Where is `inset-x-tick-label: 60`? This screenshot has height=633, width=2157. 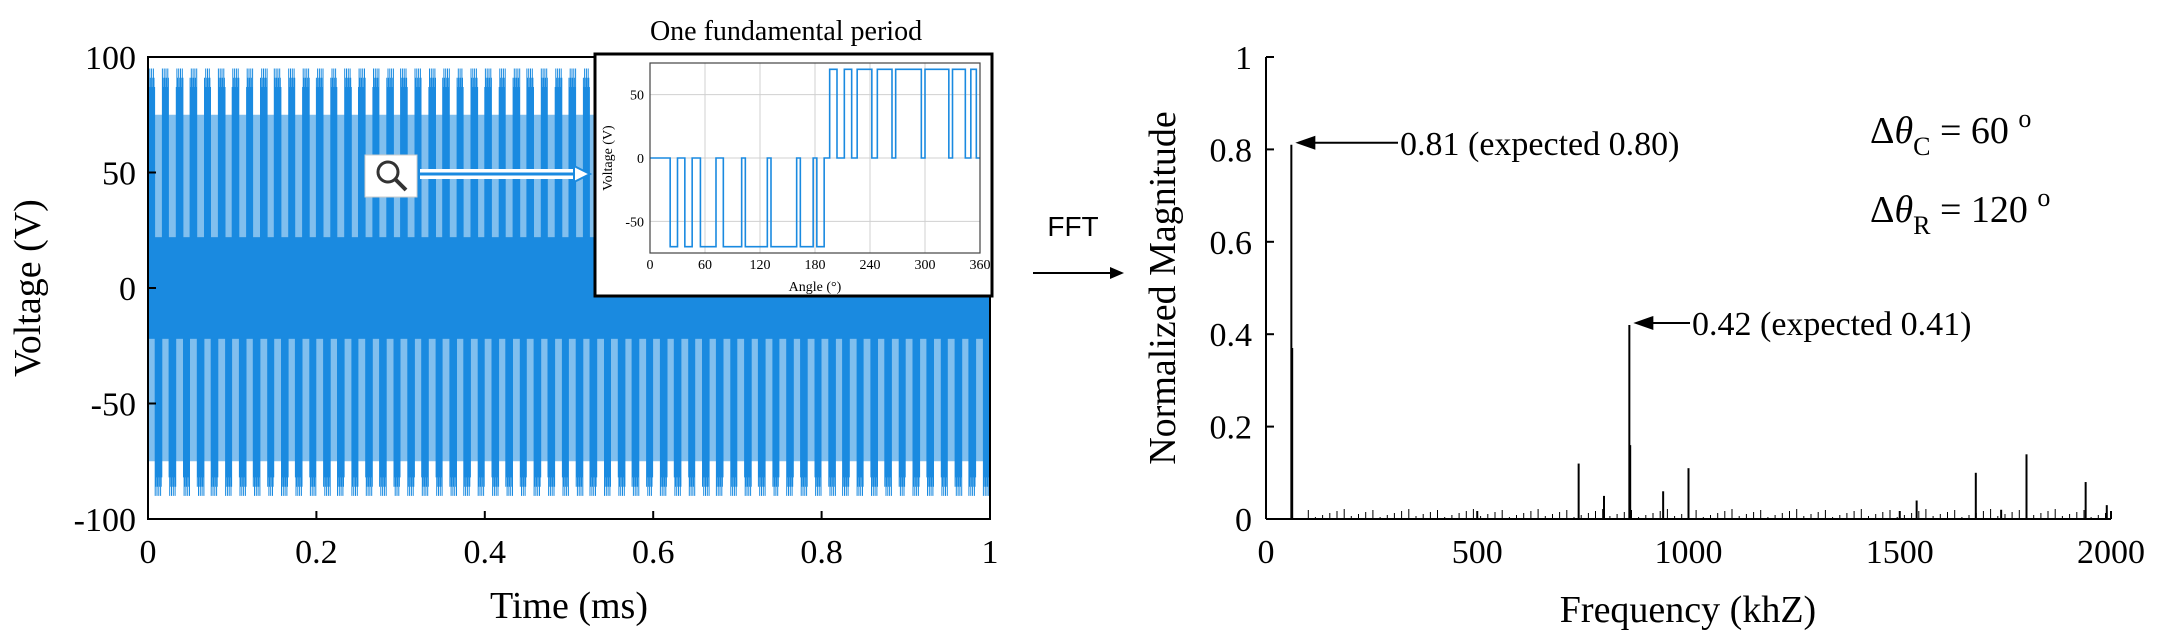 inset-x-tick-label: 60 is located at coordinates (705, 265).